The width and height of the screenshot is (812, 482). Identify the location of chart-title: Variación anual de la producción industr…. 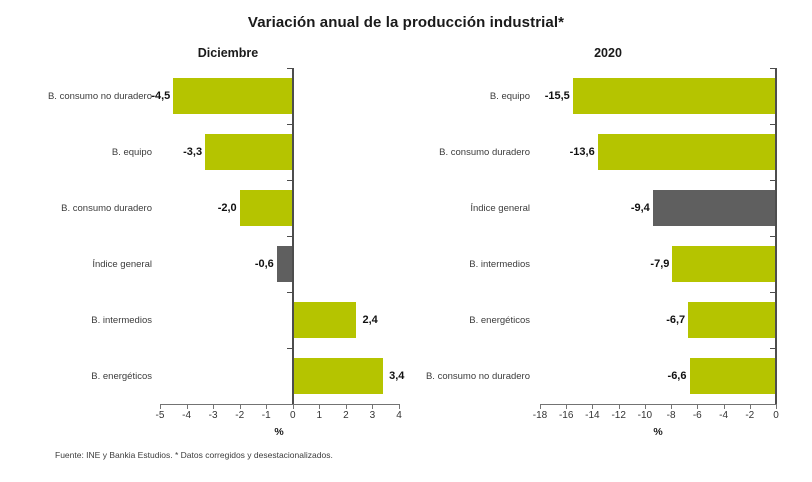
(406, 22).